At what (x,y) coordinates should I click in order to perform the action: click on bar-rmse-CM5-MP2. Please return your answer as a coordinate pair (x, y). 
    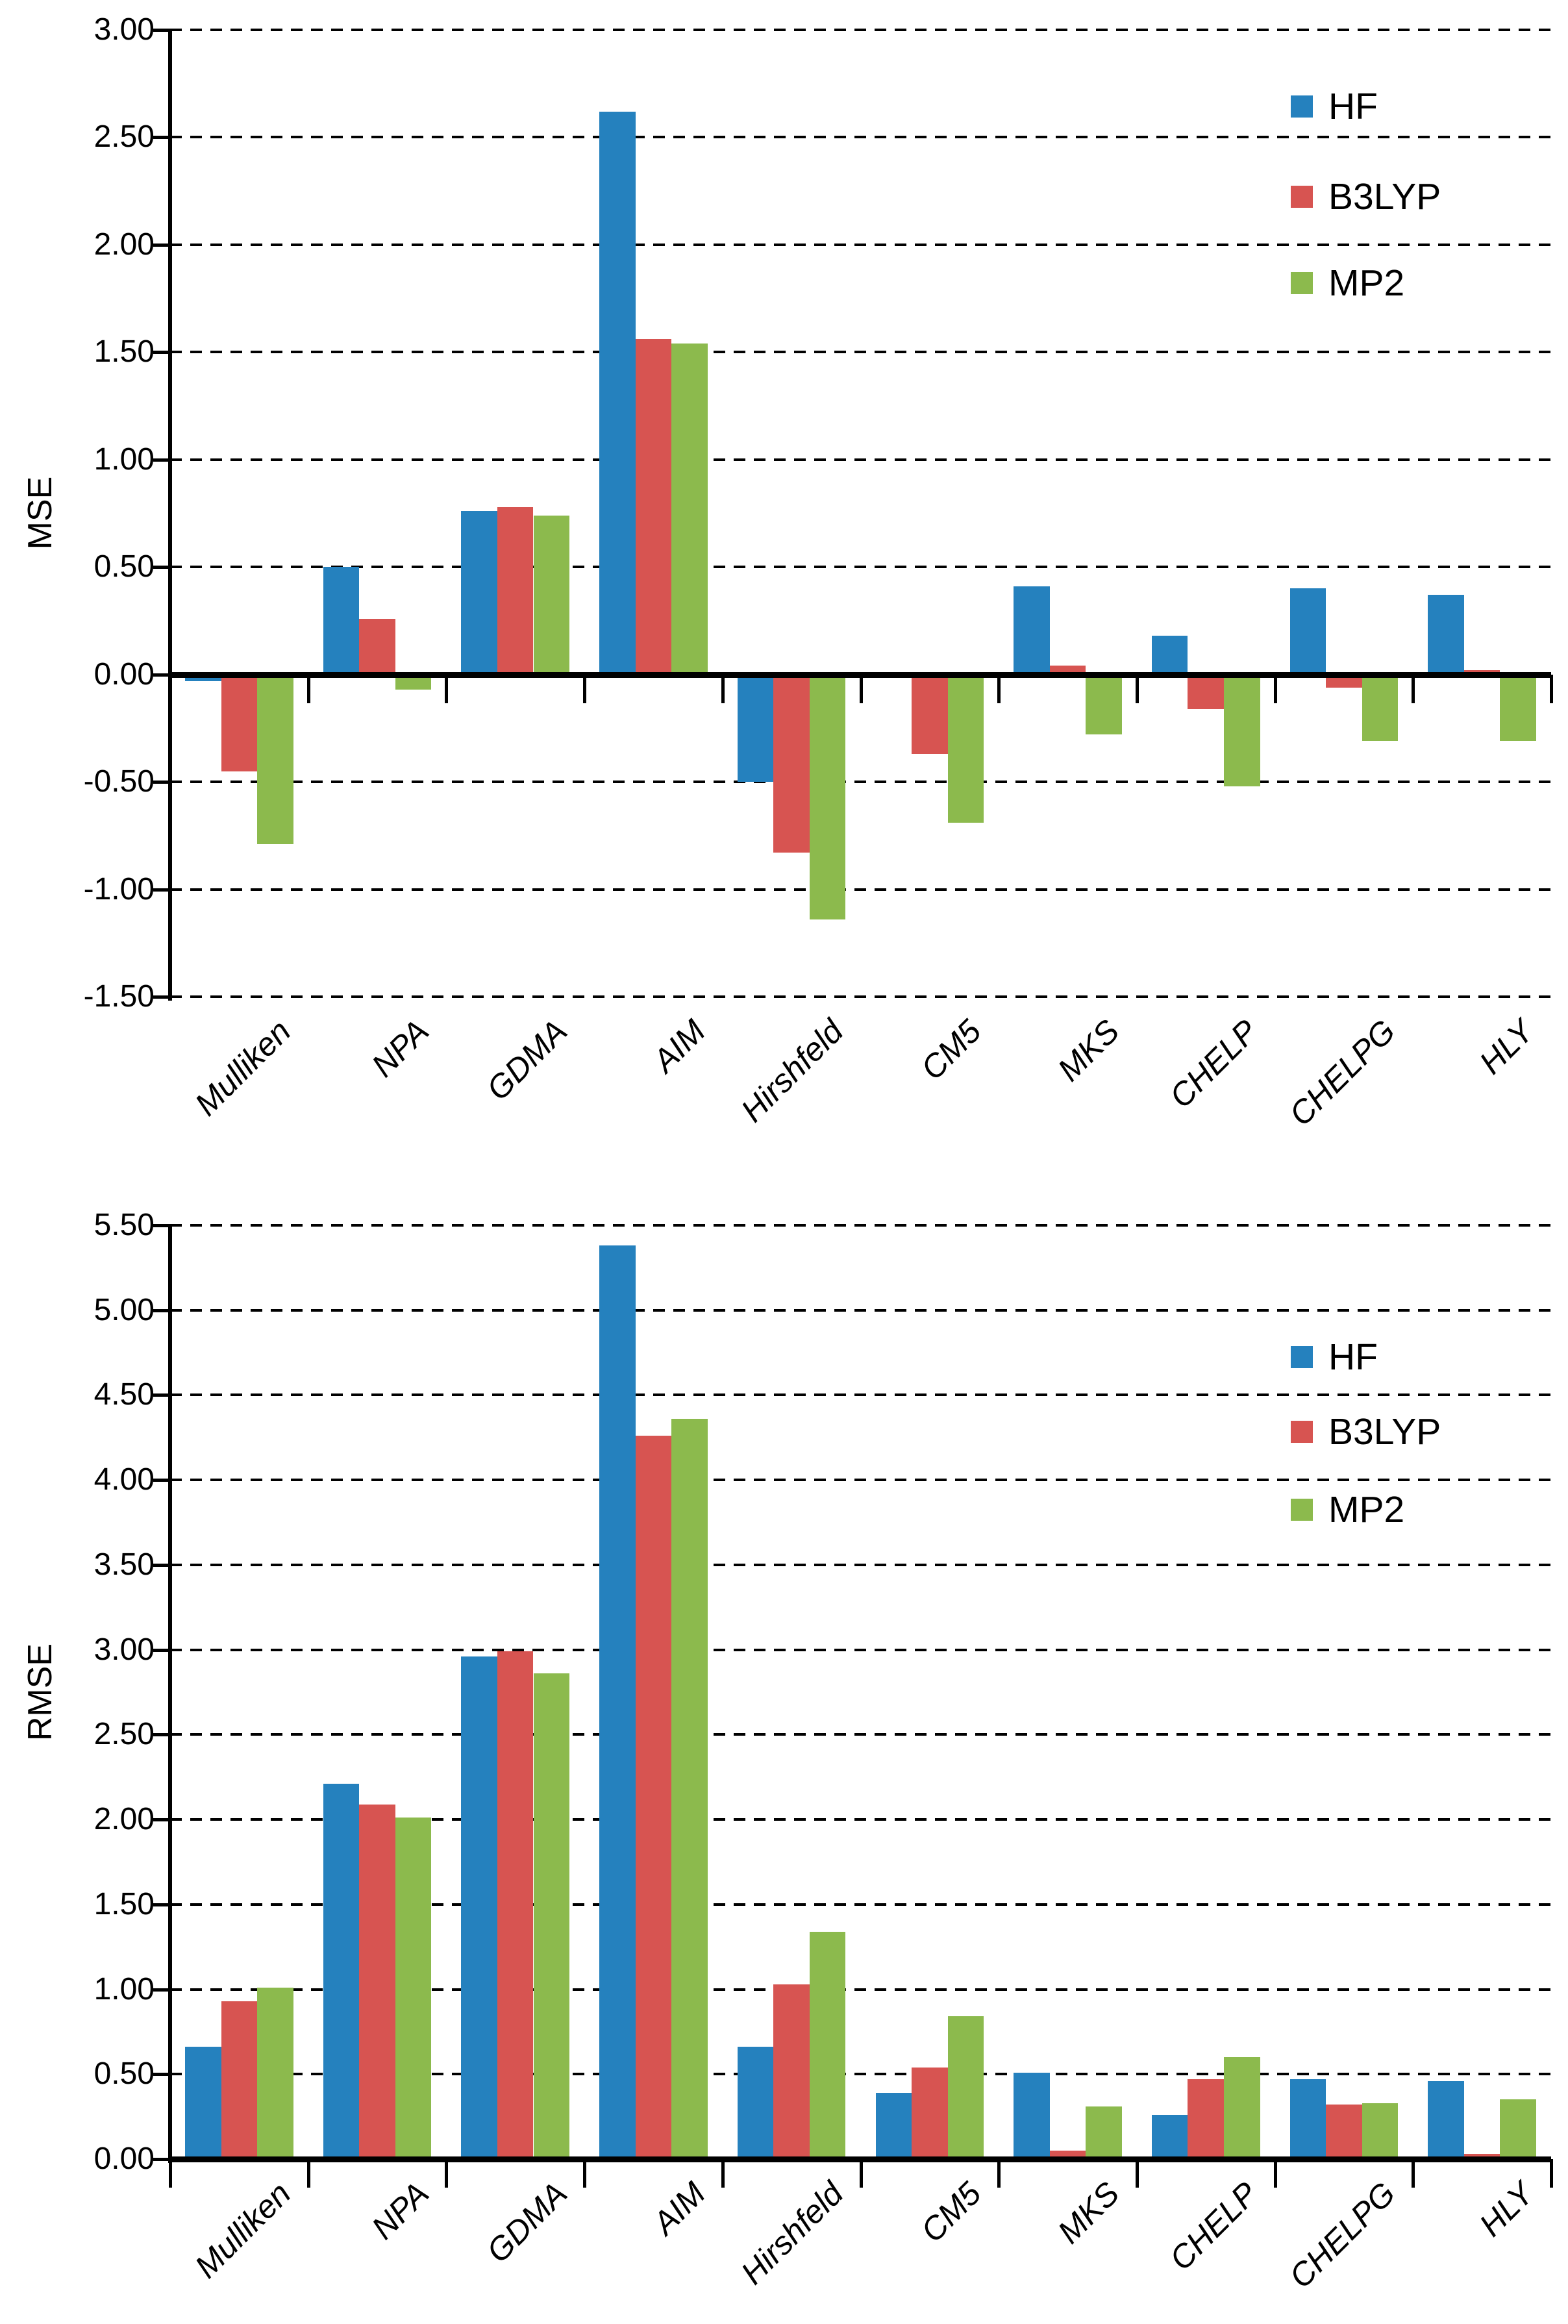
    Looking at the image, I should click on (965, 2087).